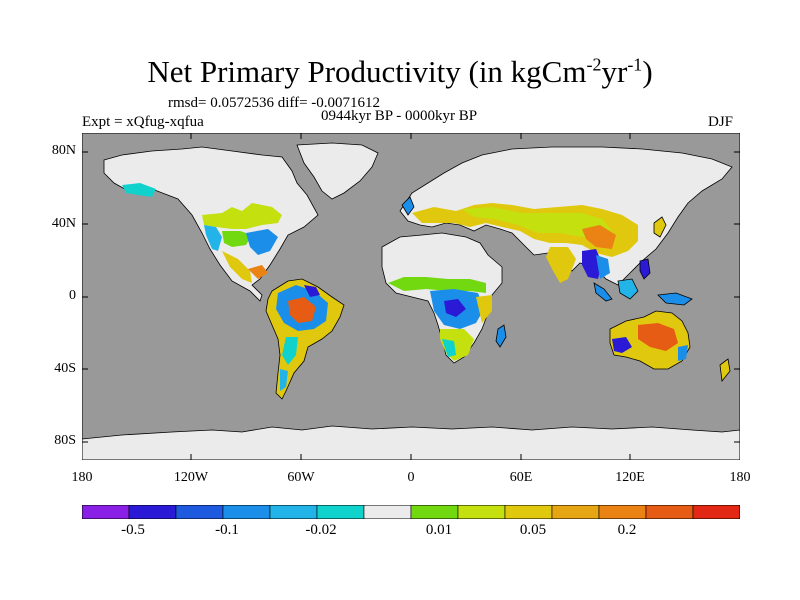 The image size is (800, 600). I want to click on sa-north-change, so click(312, 291).